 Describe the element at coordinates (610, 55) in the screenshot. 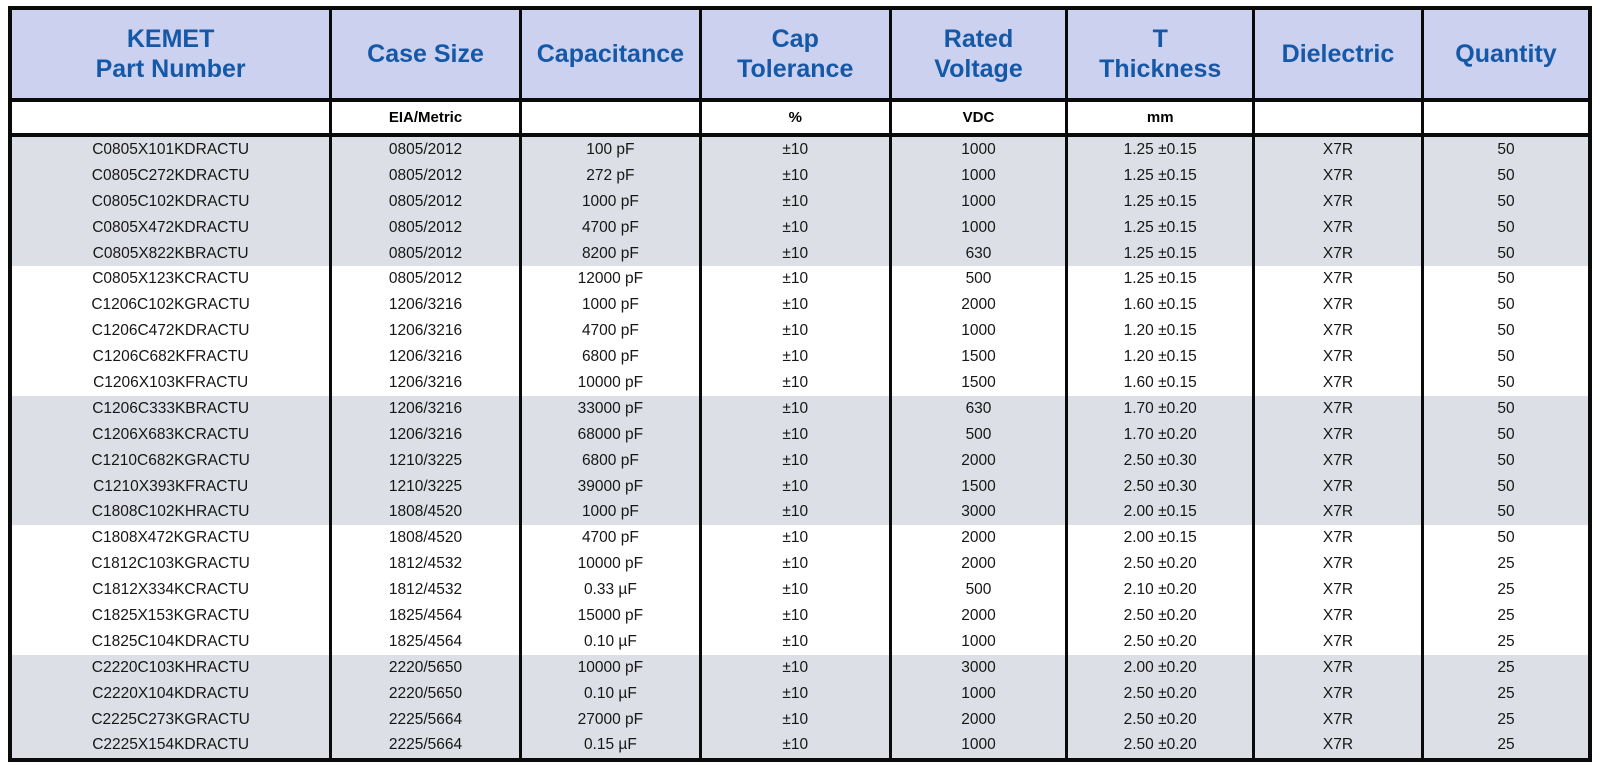

I see `column-header-capacitance: Capacitance` at that location.